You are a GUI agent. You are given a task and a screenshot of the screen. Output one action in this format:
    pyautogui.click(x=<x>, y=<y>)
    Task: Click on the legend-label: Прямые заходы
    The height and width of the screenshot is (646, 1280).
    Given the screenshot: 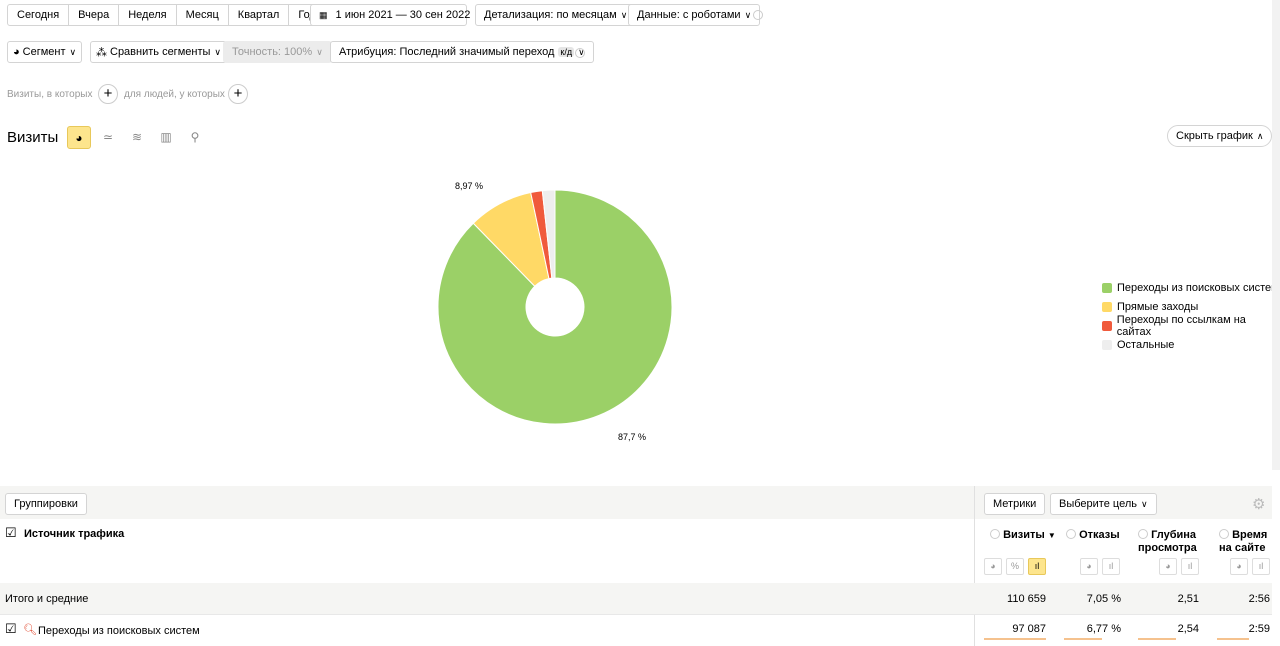 What is the action you would take?
    pyautogui.click(x=1158, y=306)
    